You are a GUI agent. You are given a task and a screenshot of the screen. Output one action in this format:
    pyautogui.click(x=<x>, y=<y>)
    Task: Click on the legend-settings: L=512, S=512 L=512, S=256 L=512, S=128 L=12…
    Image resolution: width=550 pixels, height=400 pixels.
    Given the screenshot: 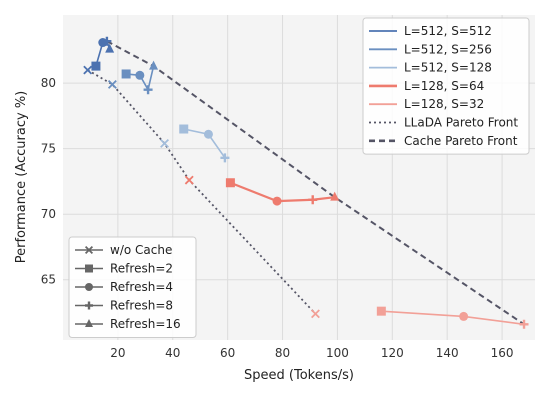 What is the action you would take?
    pyautogui.click(x=446, y=86)
    